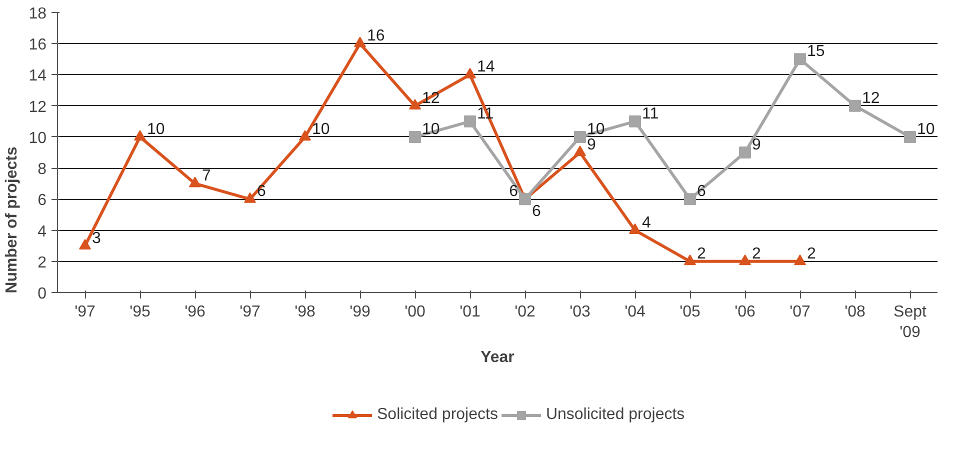  Describe the element at coordinates (42, 231) in the screenshot. I see `y-tick-label: 4` at that location.